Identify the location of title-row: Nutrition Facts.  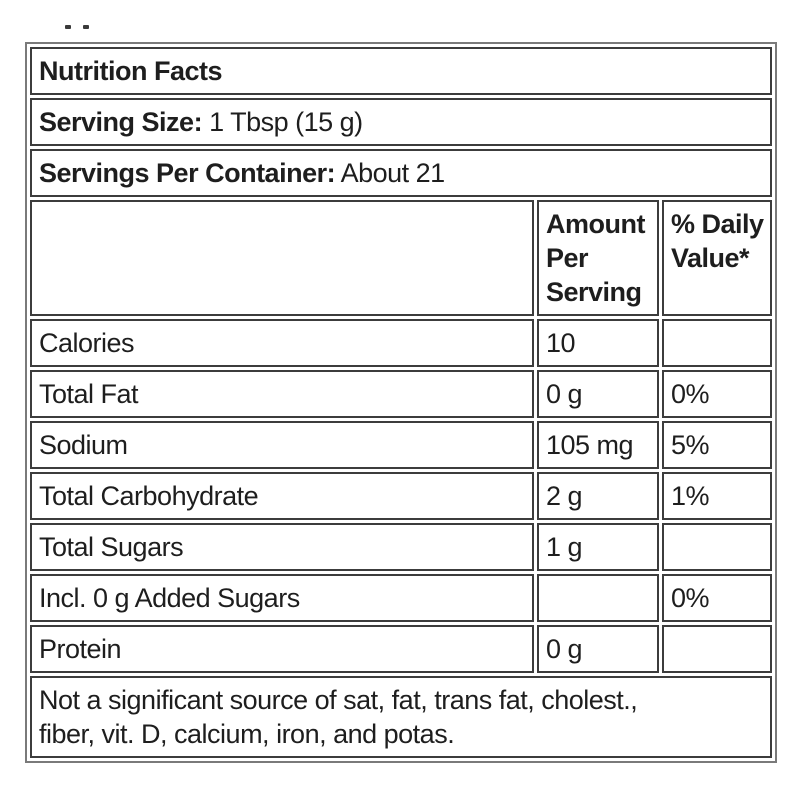
(401, 71).